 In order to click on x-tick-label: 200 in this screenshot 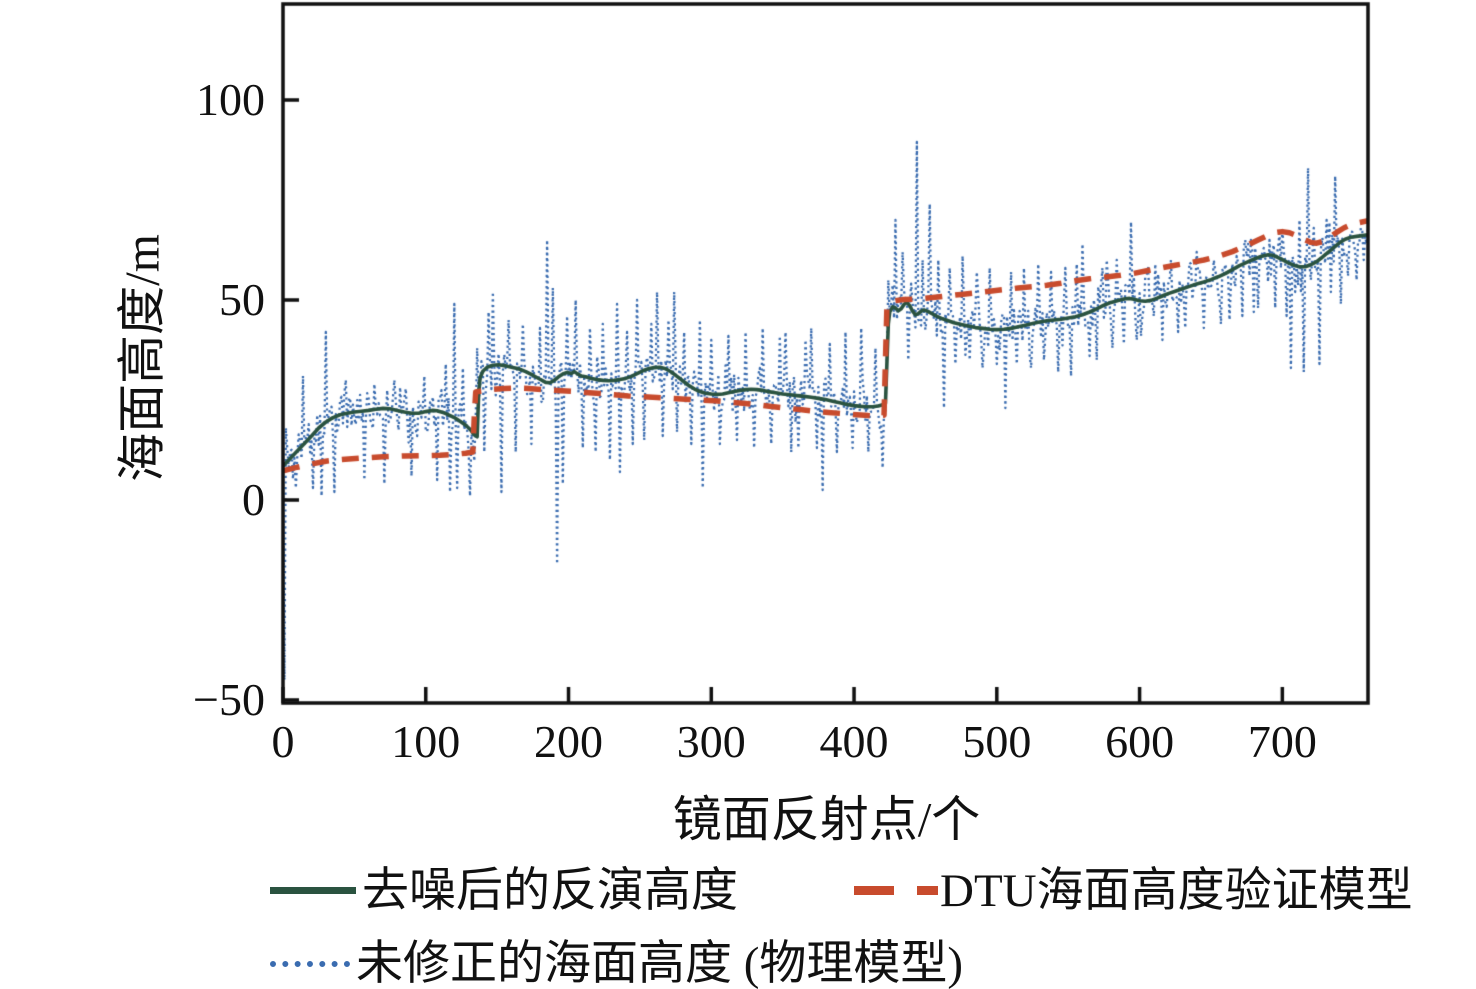, I will do `click(569, 741)`.